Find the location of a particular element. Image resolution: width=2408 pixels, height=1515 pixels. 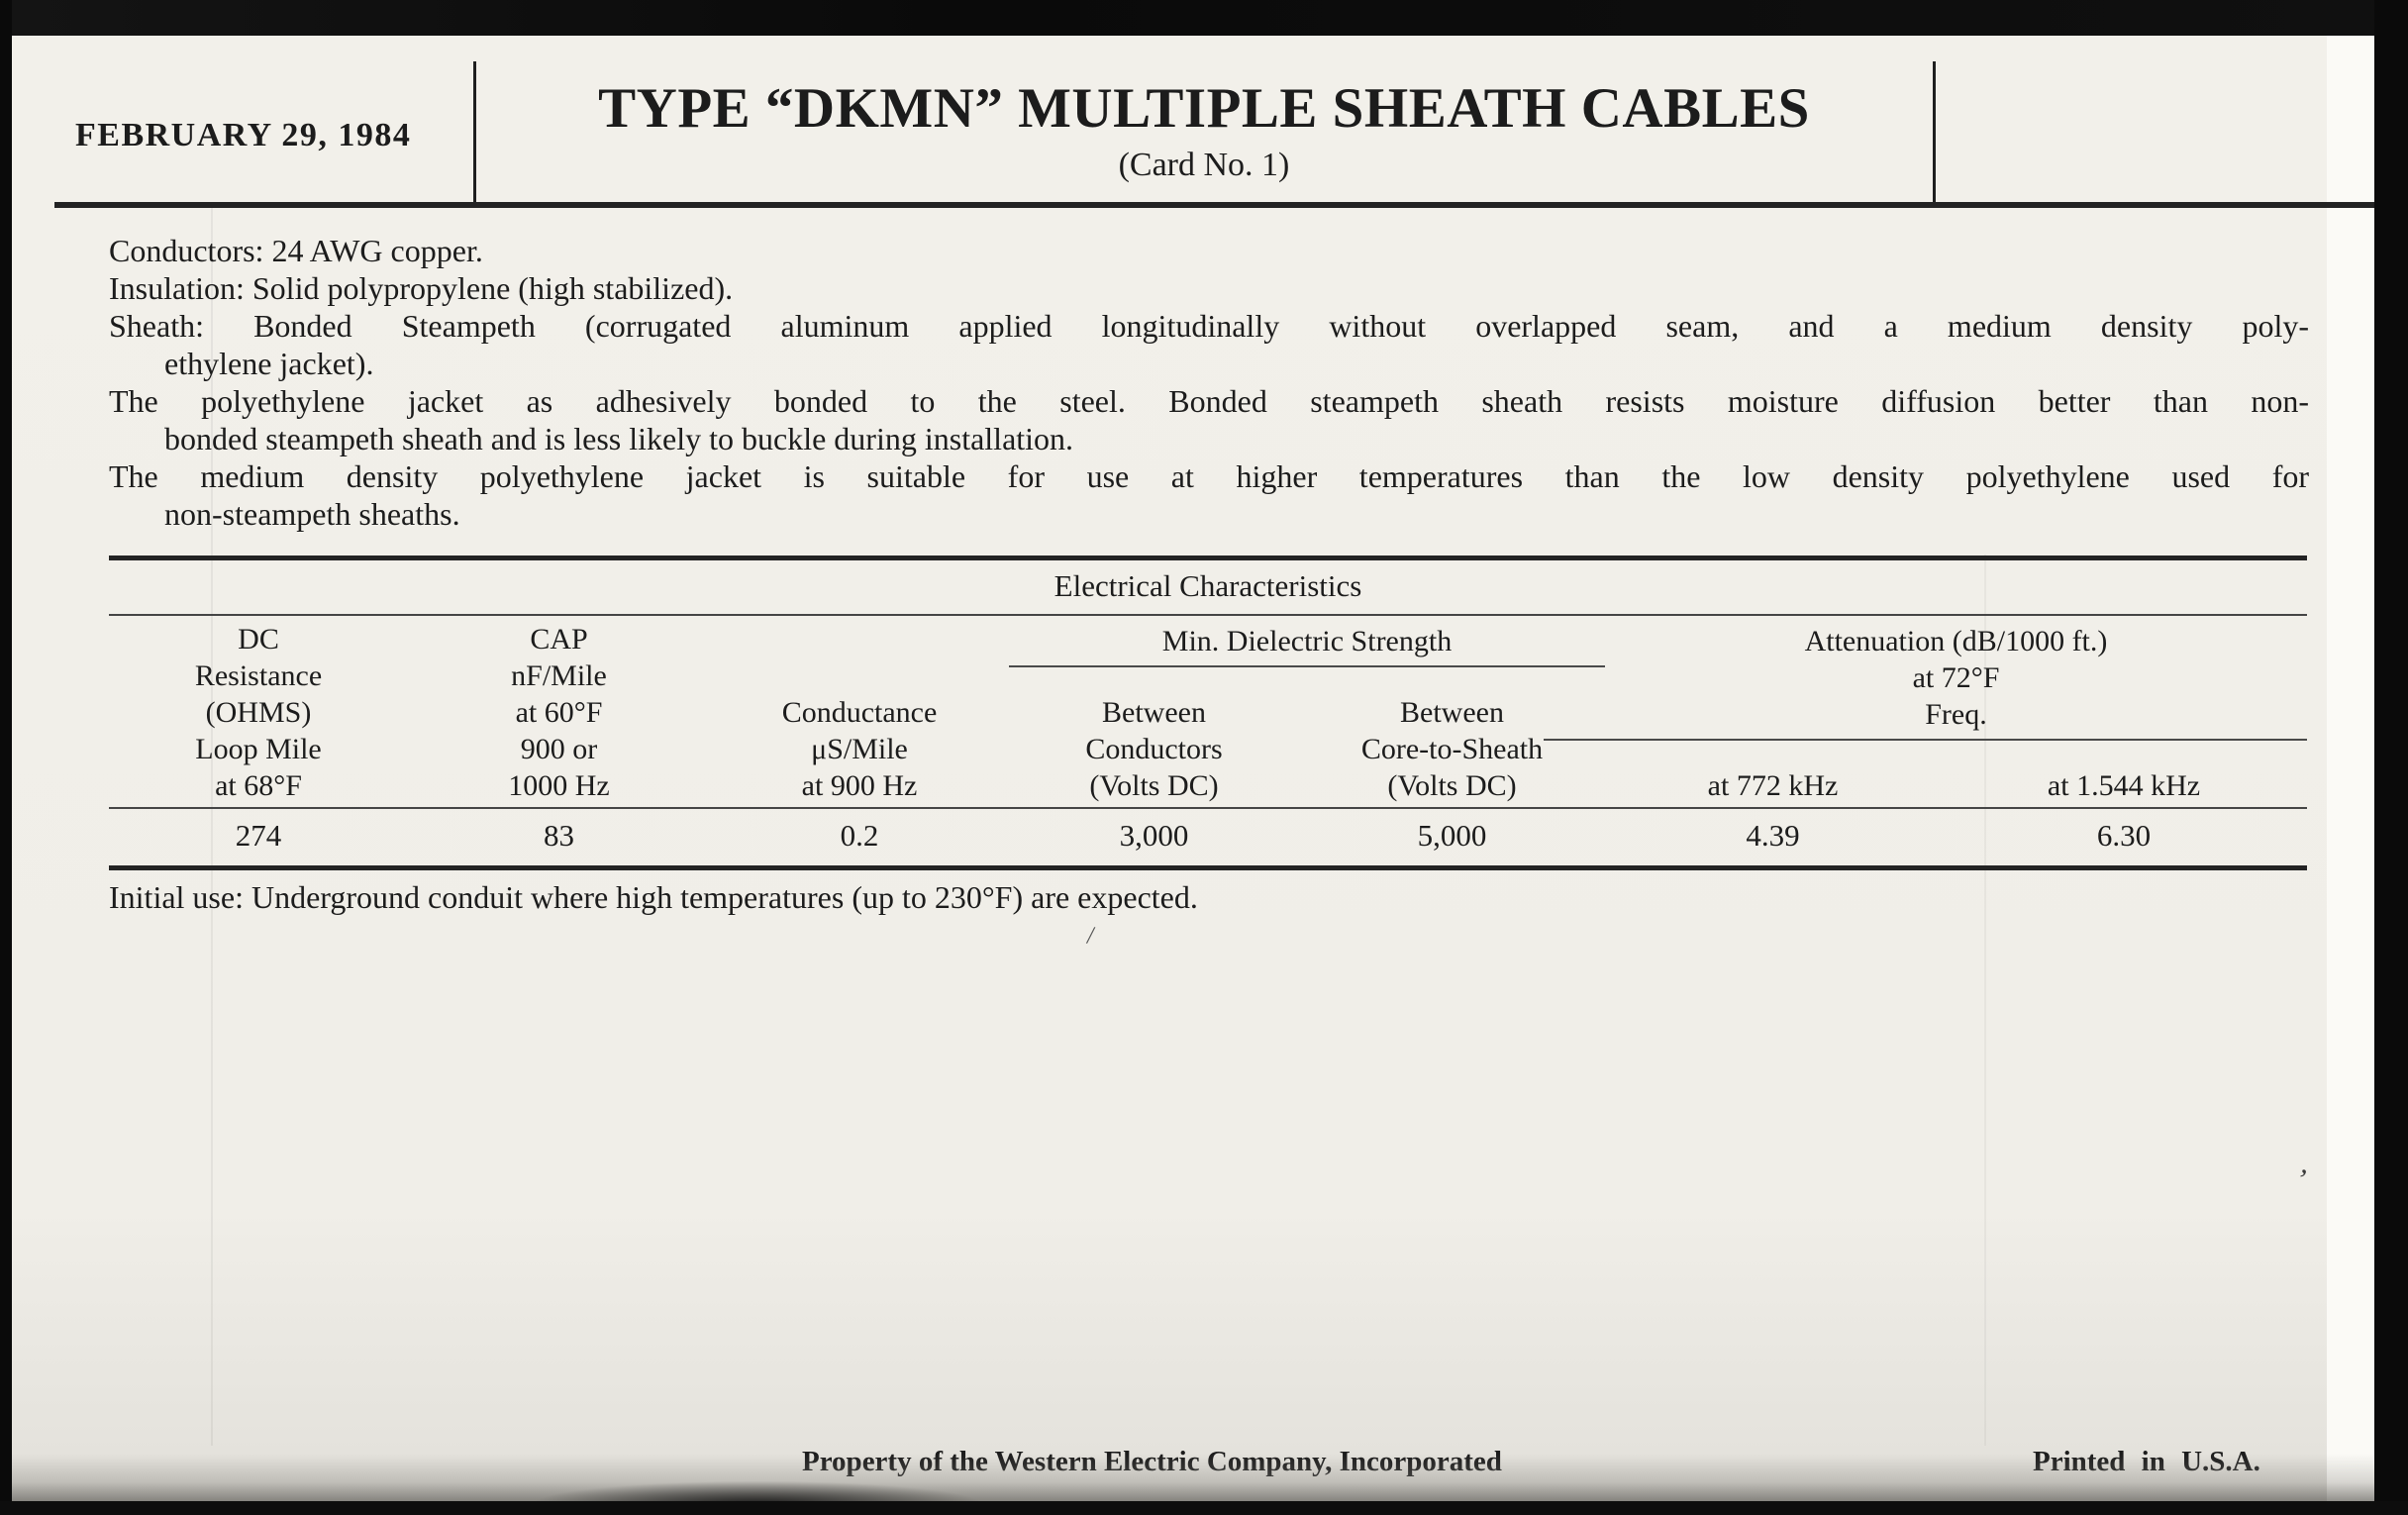

table-header-rule is located at coordinates (1208, 615).